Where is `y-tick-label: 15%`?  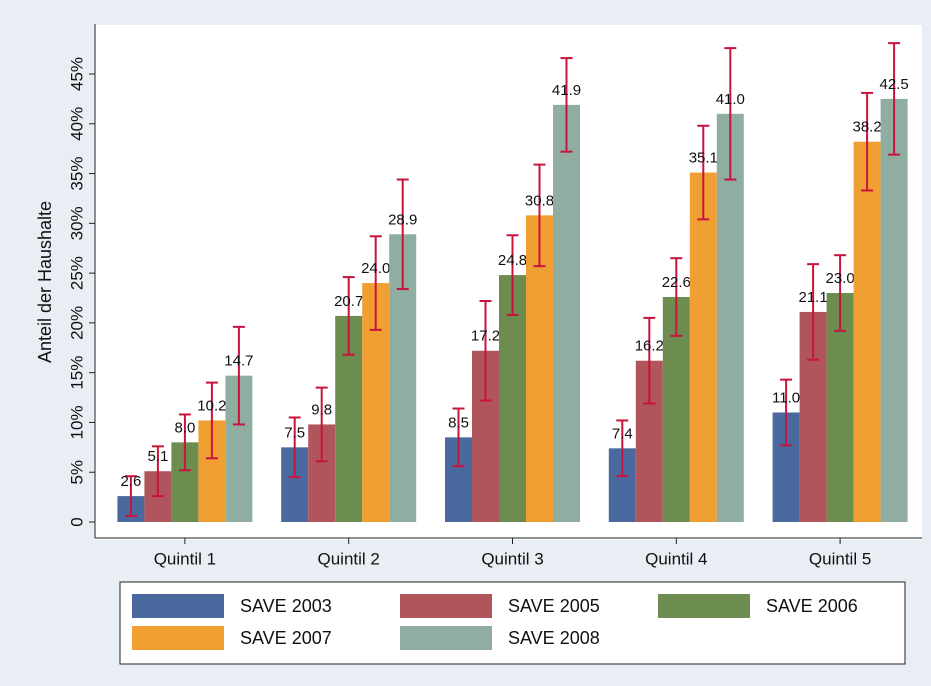 y-tick-label: 15% is located at coordinates (76, 373).